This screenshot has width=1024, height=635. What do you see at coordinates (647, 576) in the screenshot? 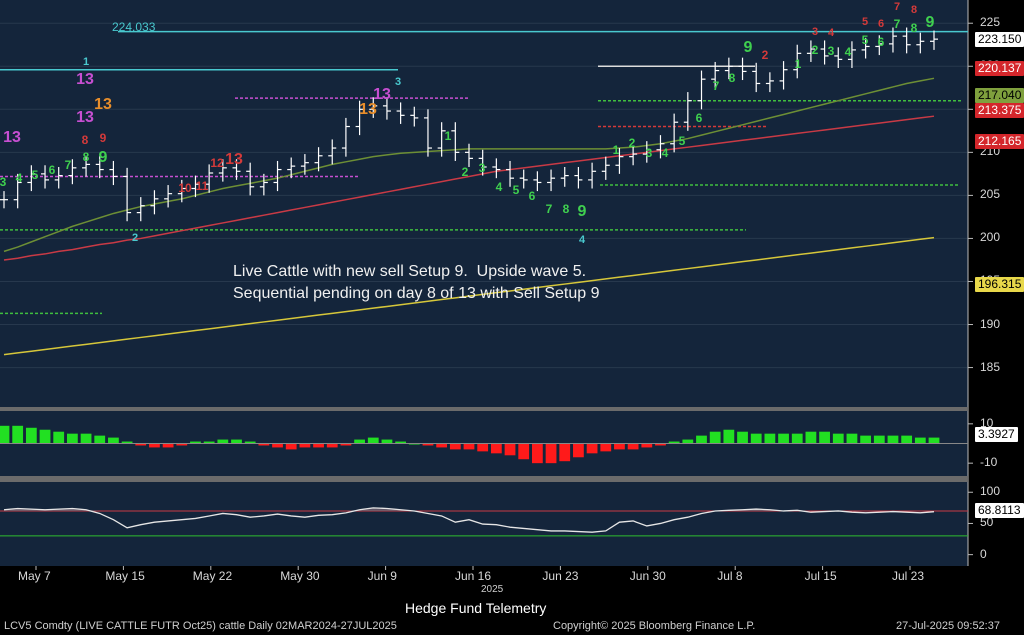
I see `x-tick-label: Jun 30` at bounding box center [647, 576].